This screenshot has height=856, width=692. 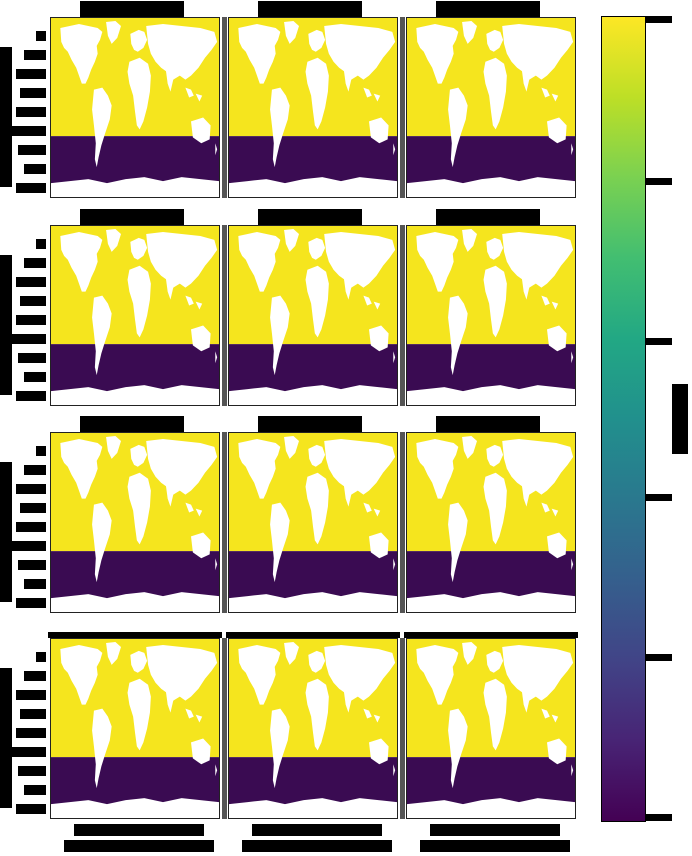 What do you see at coordinates (623, 419) in the screenshot?
I see `colorbar` at bounding box center [623, 419].